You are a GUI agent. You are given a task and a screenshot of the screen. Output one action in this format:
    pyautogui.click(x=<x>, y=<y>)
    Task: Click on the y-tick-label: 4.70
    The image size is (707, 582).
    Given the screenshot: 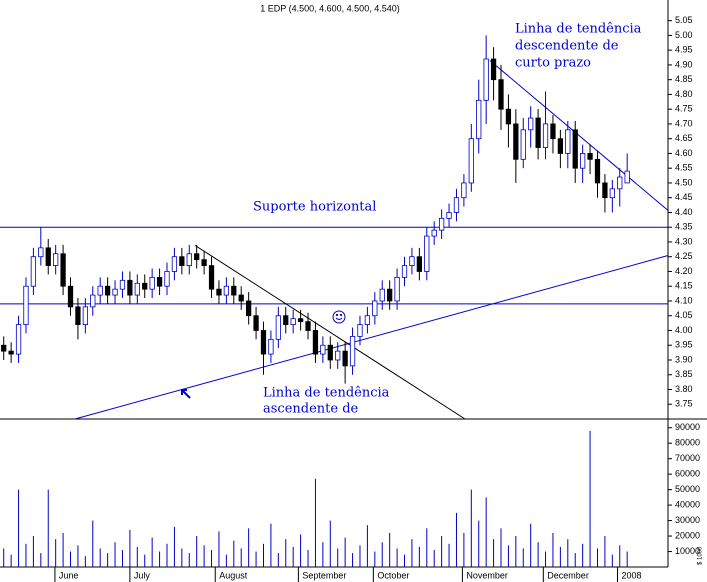 What is the action you would take?
    pyautogui.click(x=684, y=123)
    